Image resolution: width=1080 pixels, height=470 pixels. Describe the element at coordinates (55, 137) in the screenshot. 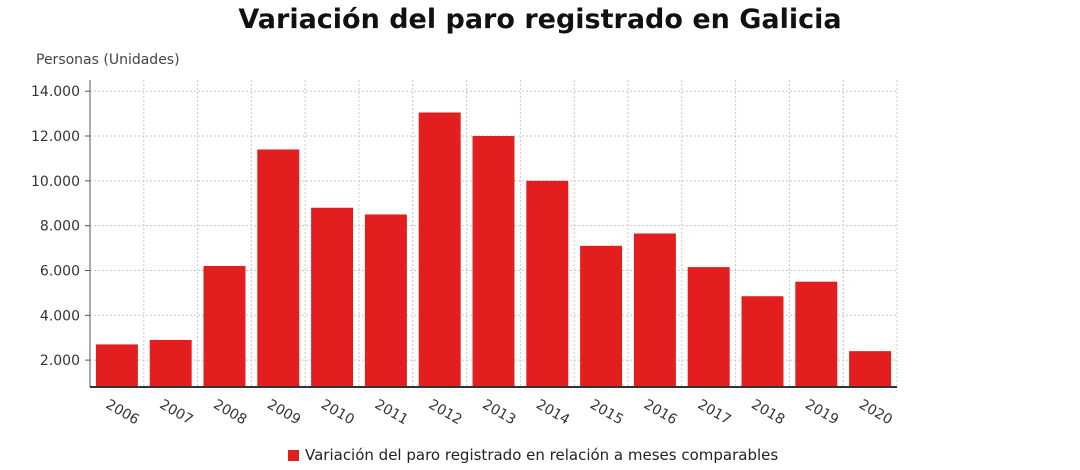

I see `y-tick-label: 12.000` at that location.